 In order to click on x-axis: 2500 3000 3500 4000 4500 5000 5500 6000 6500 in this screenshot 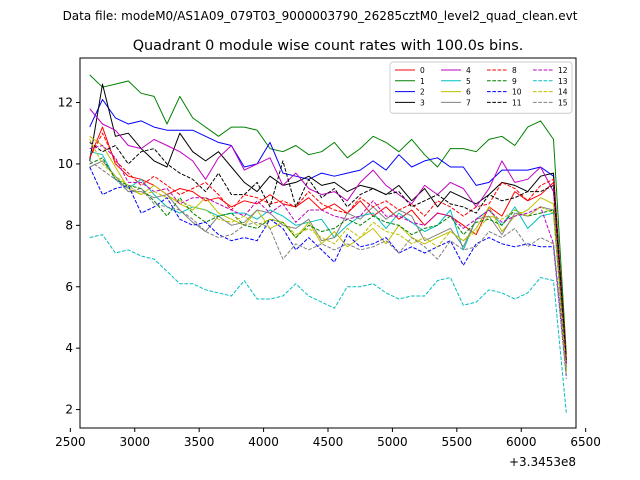, I will do `click(328, 438)`.